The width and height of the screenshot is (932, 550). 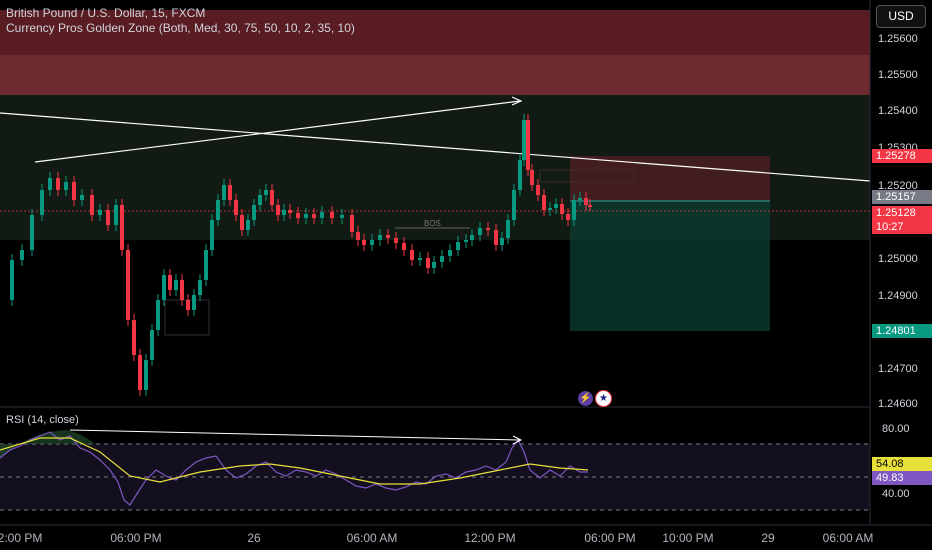 I want to click on rsi-line, so click(x=294, y=468).